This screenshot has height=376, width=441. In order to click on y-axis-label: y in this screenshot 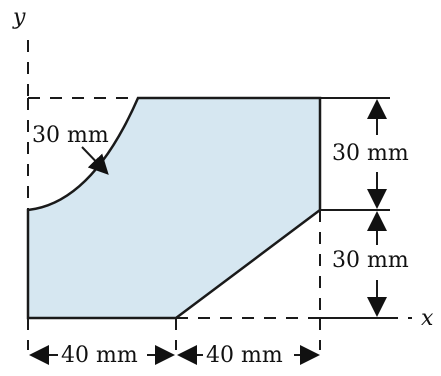, I will do `click(19, 17)`.